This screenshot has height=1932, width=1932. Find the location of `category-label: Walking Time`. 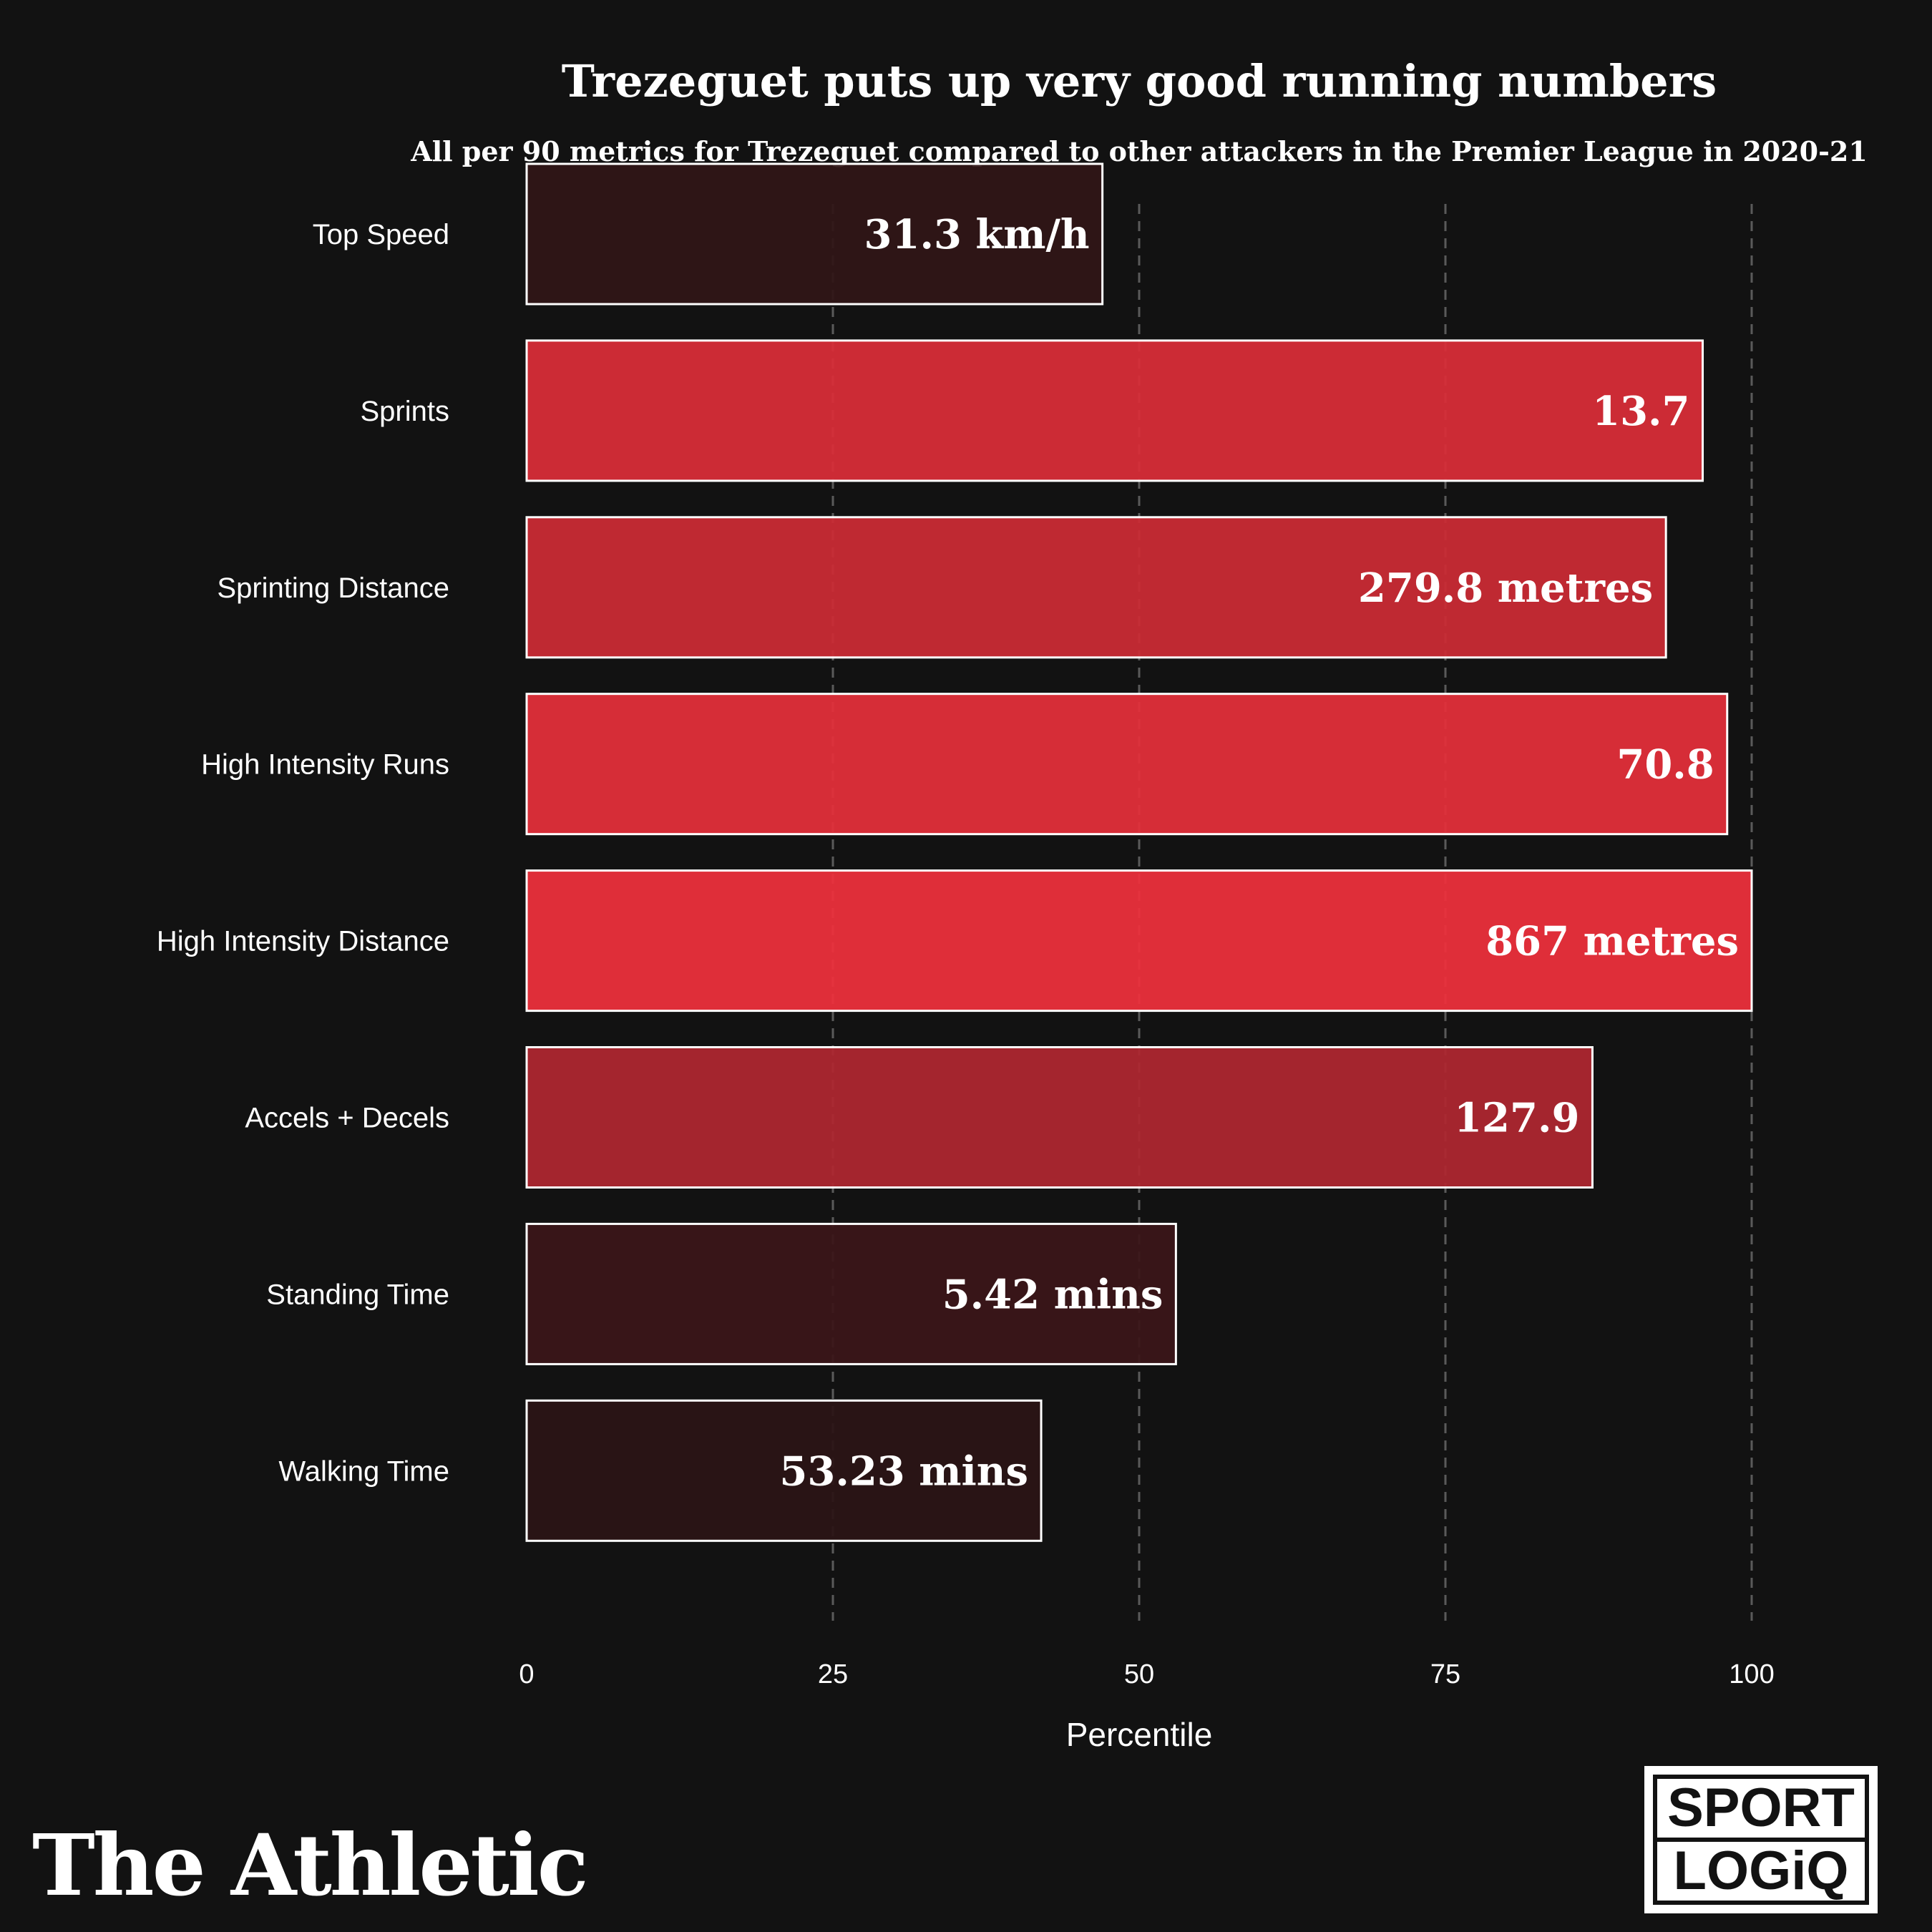

category-label: Walking Time is located at coordinates (363, 1471).